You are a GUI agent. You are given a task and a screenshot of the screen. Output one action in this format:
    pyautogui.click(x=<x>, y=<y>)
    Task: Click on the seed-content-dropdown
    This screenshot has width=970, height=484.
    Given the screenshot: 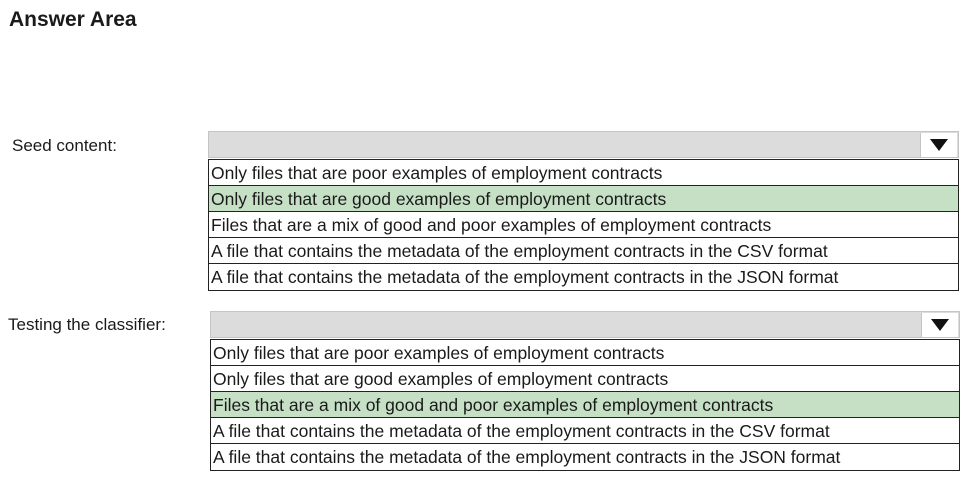 What is the action you would take?
    pyautogui.click(x=583, y=144)
    